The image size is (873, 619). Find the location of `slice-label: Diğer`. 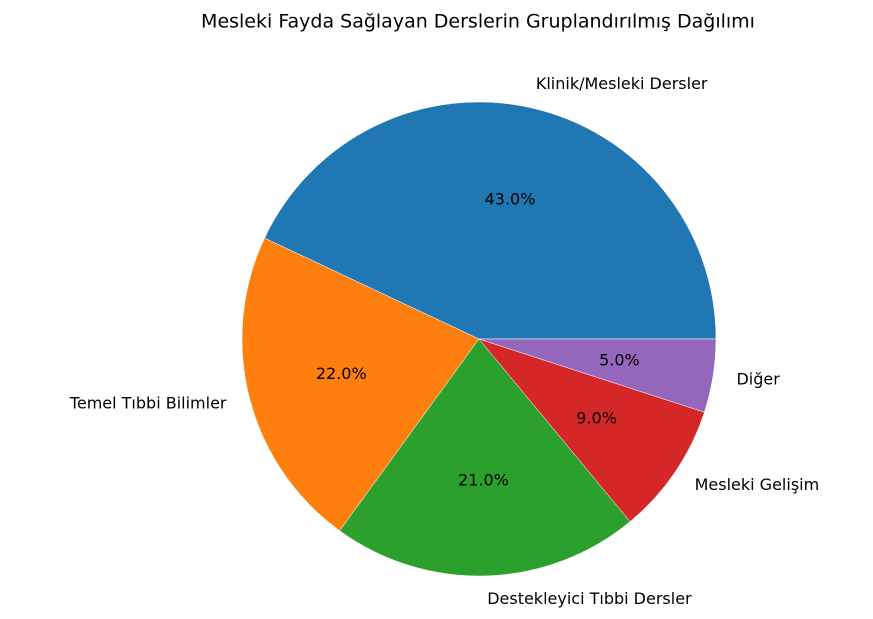

slice-label: Diğer is located at coordinates (758, 378).